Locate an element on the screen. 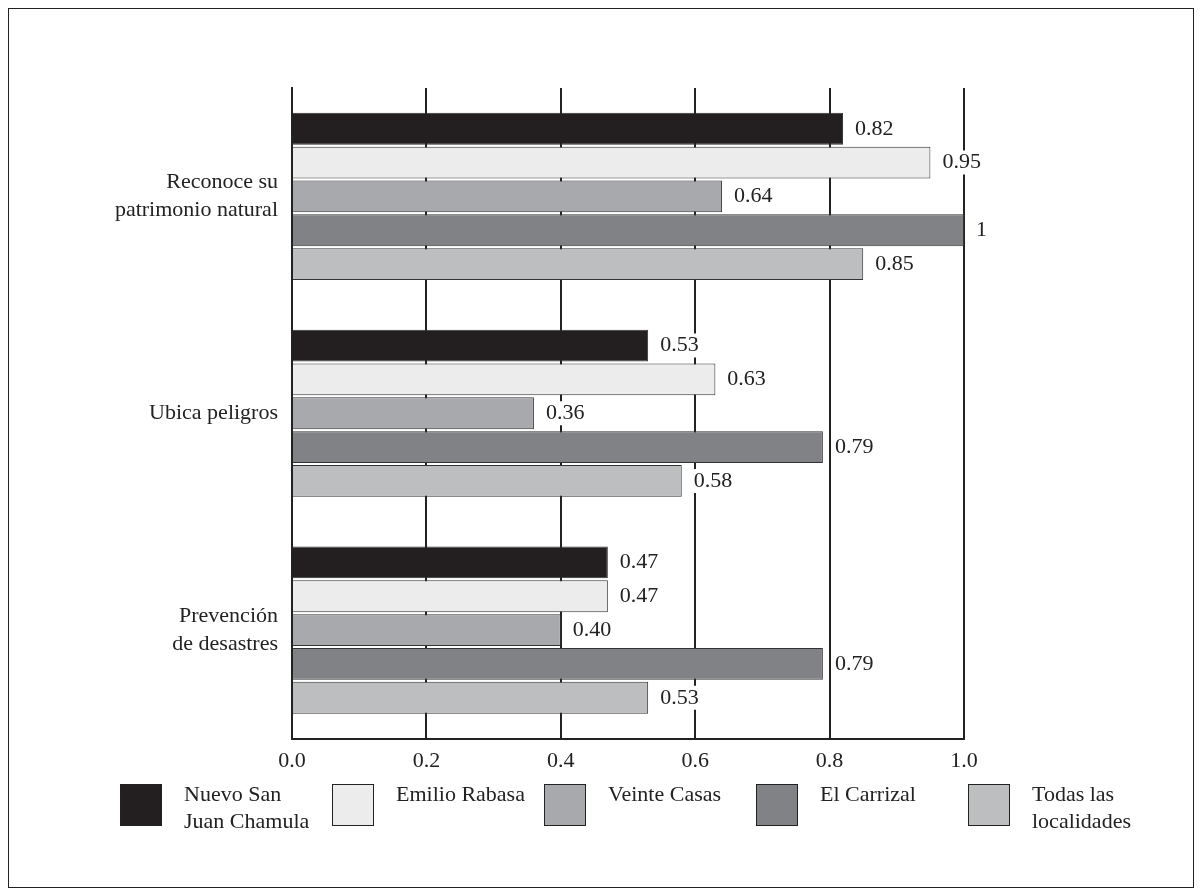 The width and height of the screenshot is (1202, 896). data-label: 0.63 is located at coordinates (746, 378).